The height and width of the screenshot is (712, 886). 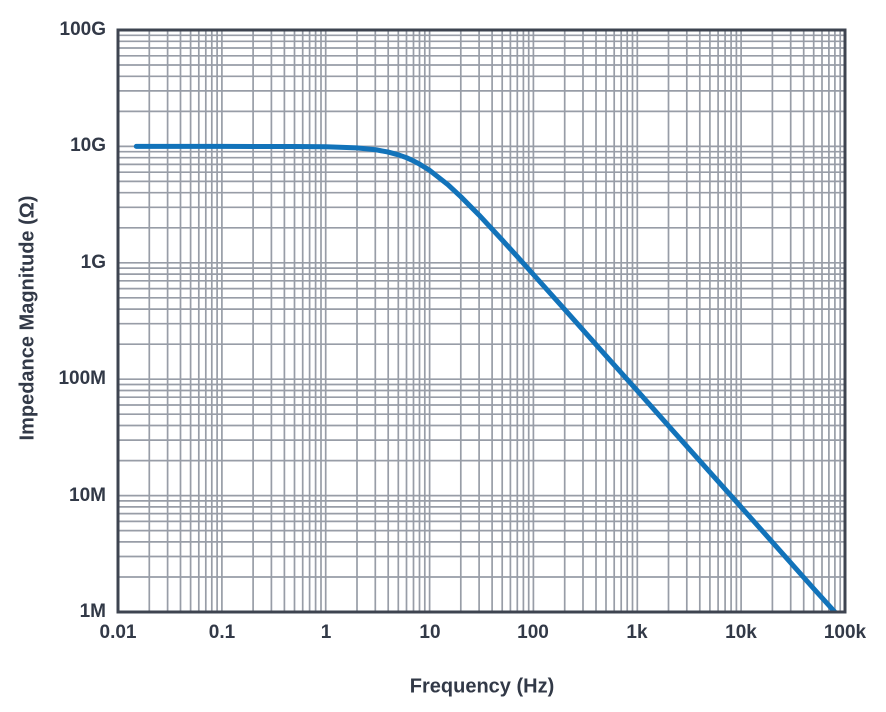 What do you see at coordinates (430, 632) in the screenshot?
I see `x-tick-label: 10` at bounding box center [430, 632].